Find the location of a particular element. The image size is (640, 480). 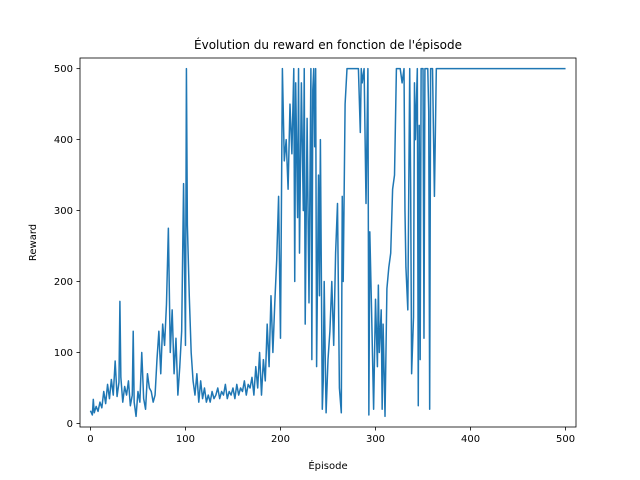

x-tick-label: 400 is located at coordinates (470, 439).